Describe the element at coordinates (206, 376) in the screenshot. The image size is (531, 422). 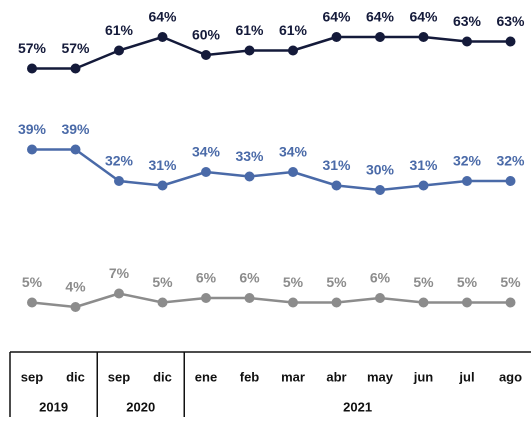
I see `x-tick-label: ene` at that location.